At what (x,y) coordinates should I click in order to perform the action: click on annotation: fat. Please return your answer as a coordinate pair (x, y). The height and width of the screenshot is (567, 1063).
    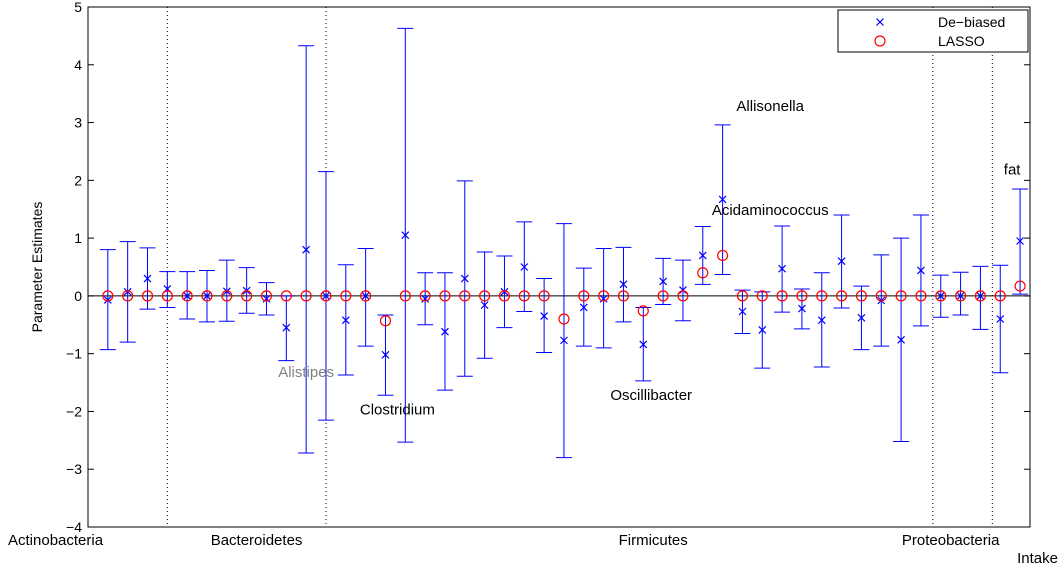
    Looking at the image, I should click on (1013, 170).